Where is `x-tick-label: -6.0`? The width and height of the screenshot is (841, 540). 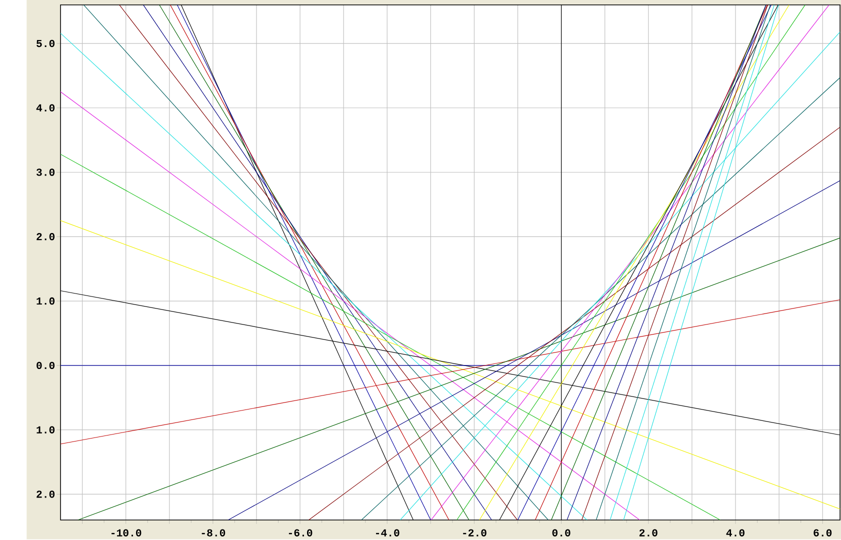
x-tick-label: -6.0 is located at coordinates (300, 533).